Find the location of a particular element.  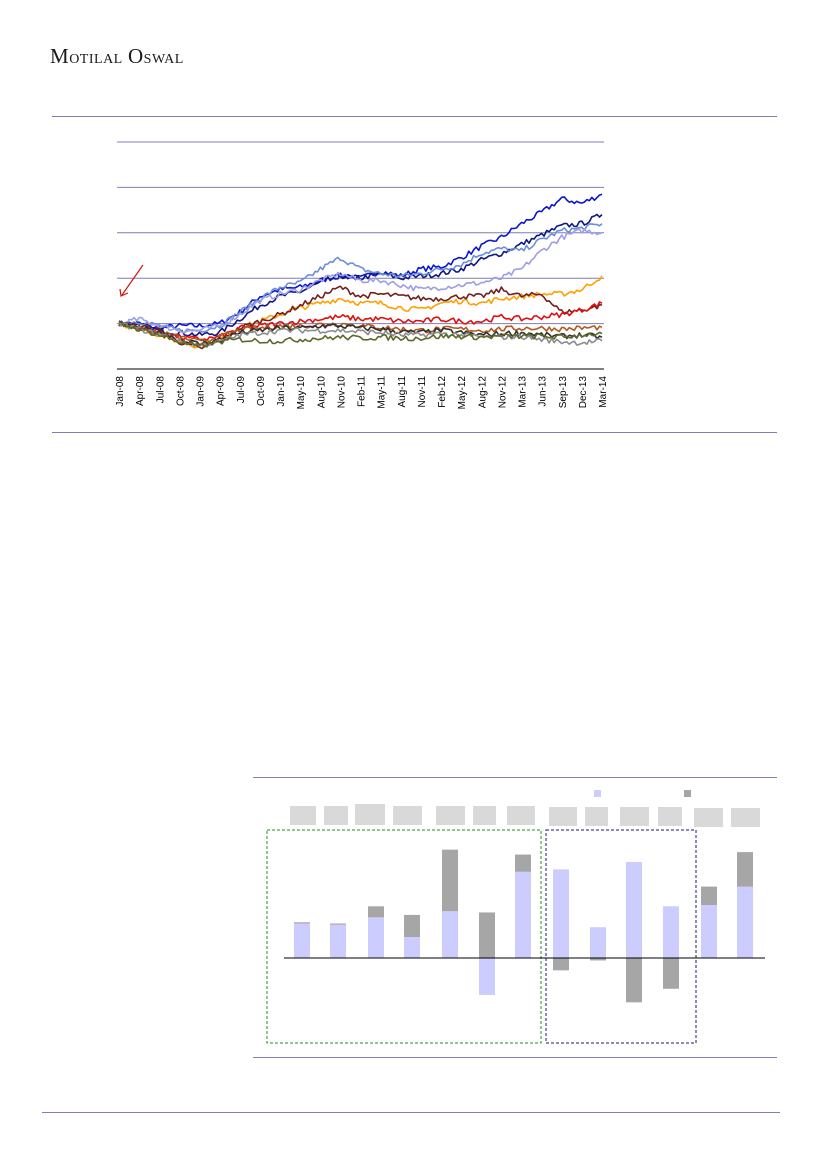

x-tick-label: Nov-11 is located at coordinates (422, 392).